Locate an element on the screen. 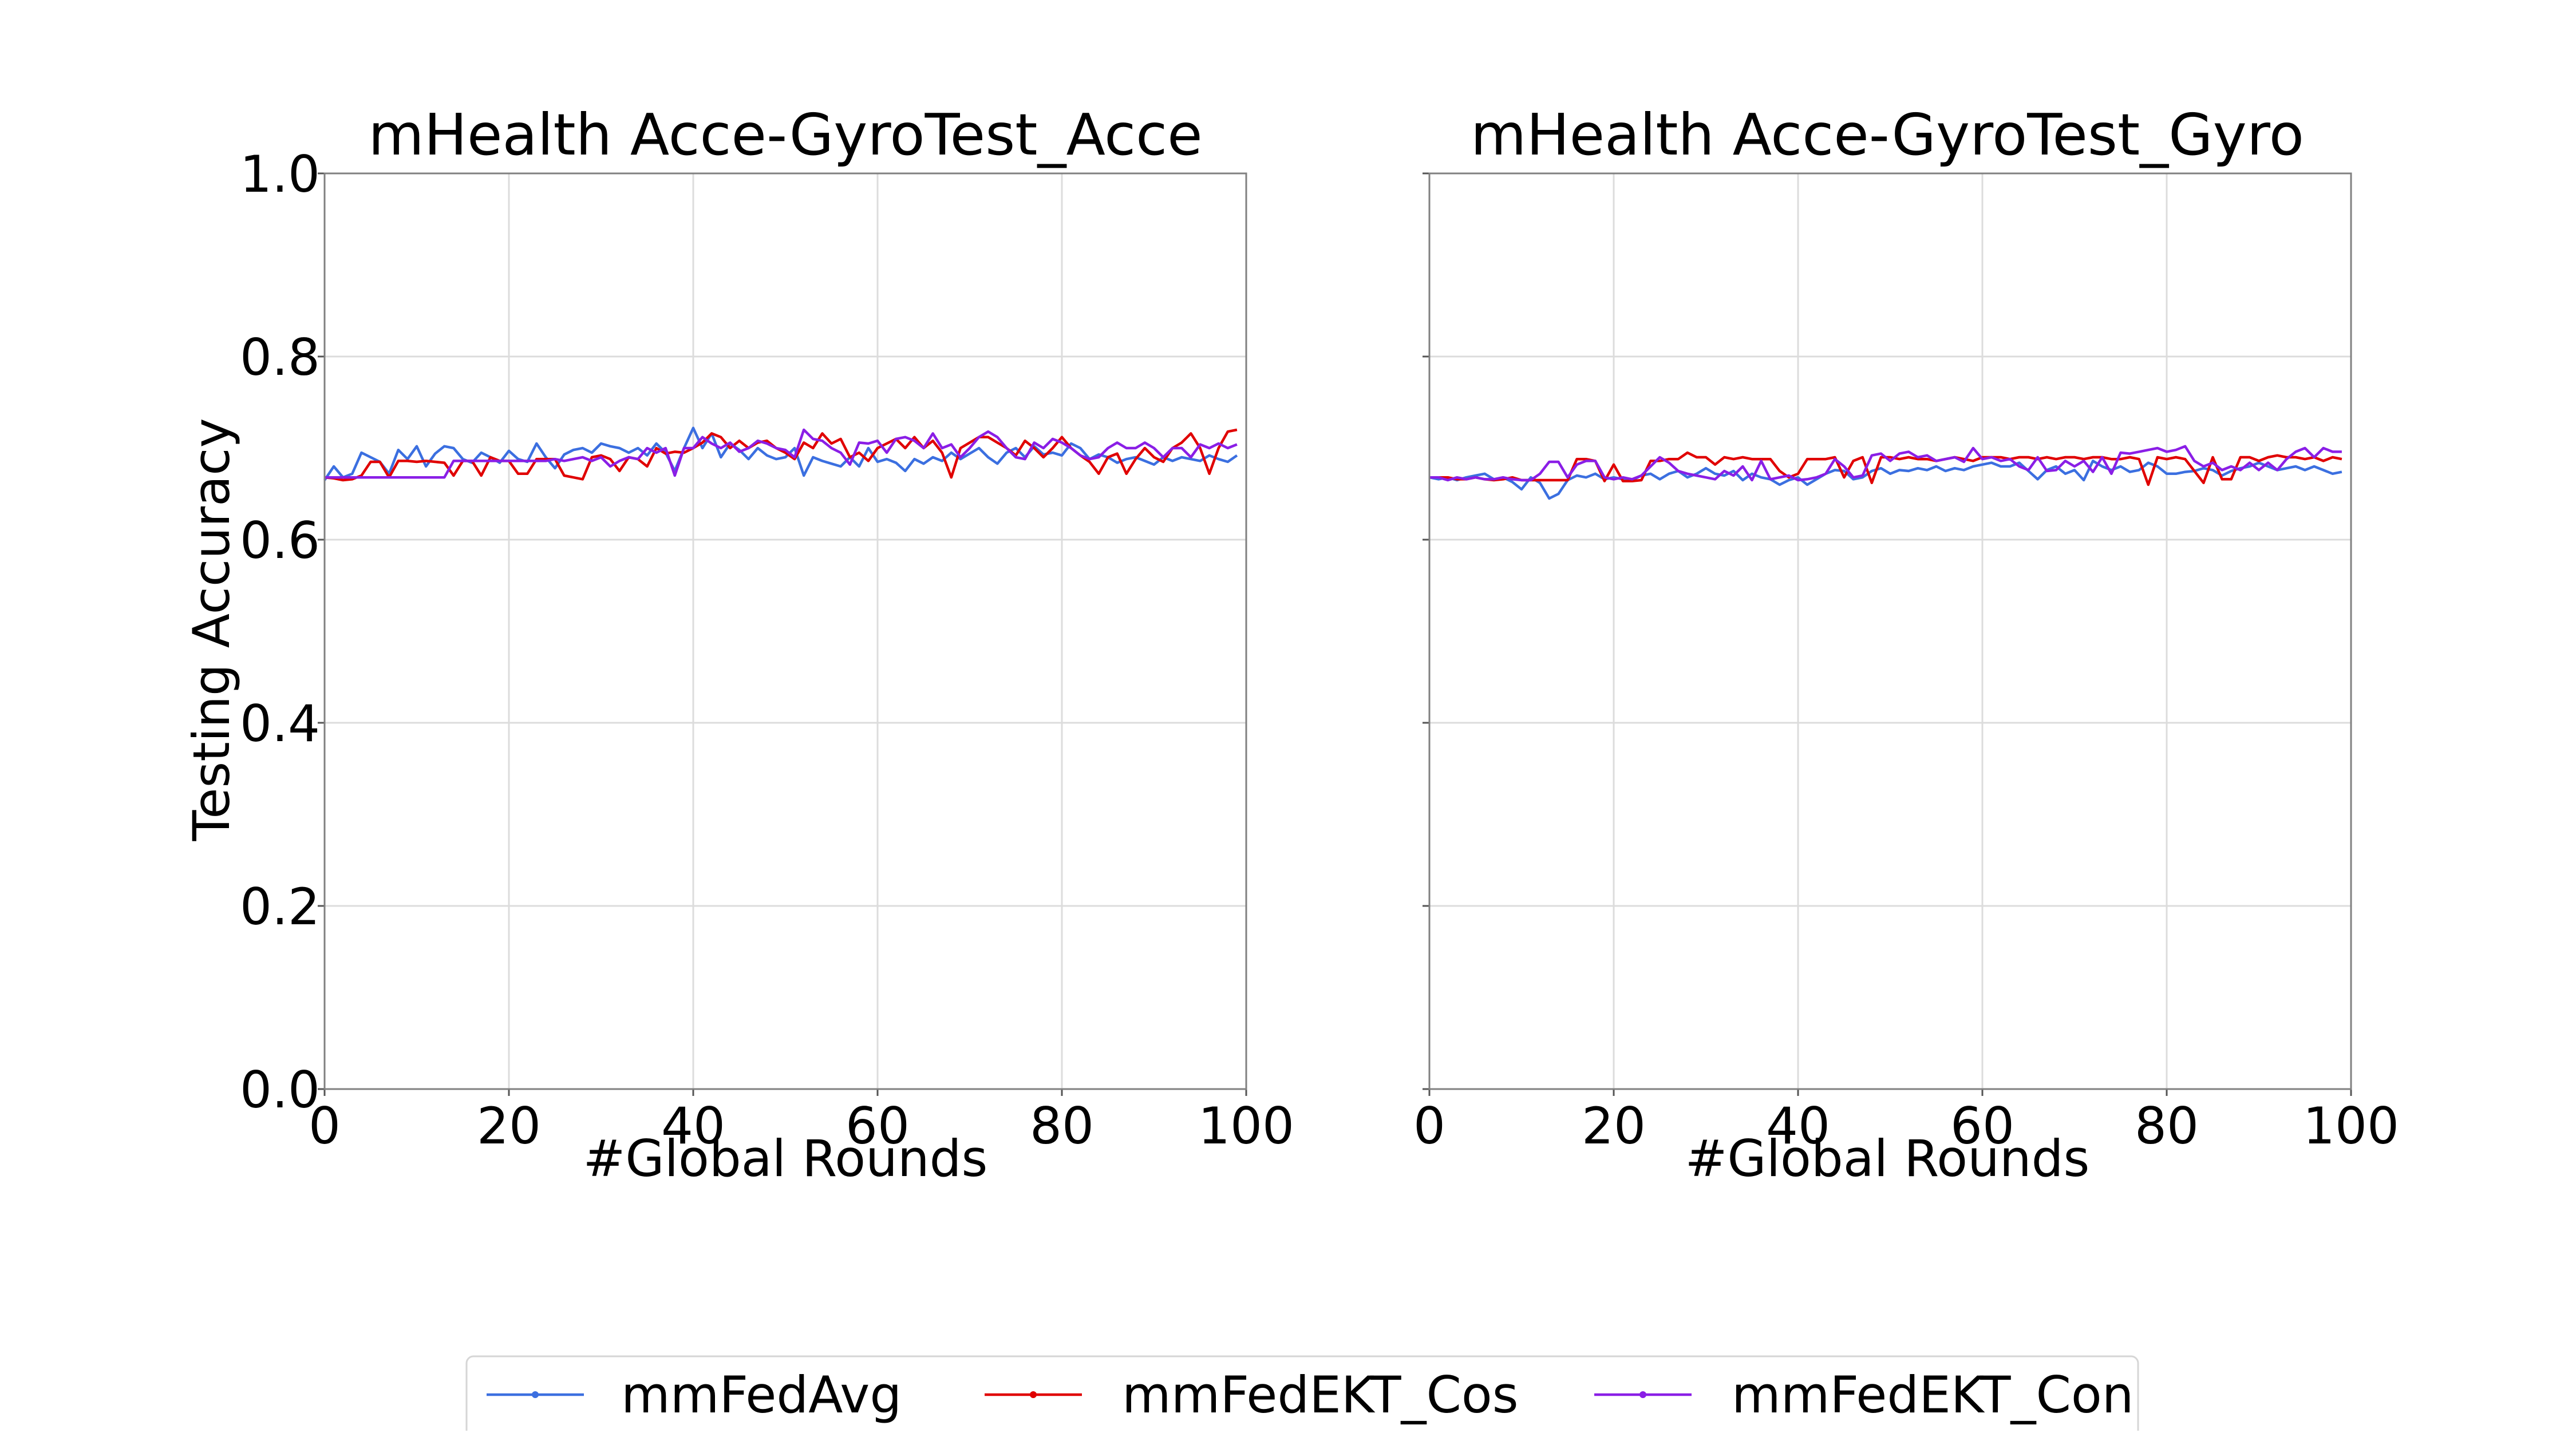 The image size is (2576, 1433). y-tick-label: 0.4 is located at coordinates (280, 723).